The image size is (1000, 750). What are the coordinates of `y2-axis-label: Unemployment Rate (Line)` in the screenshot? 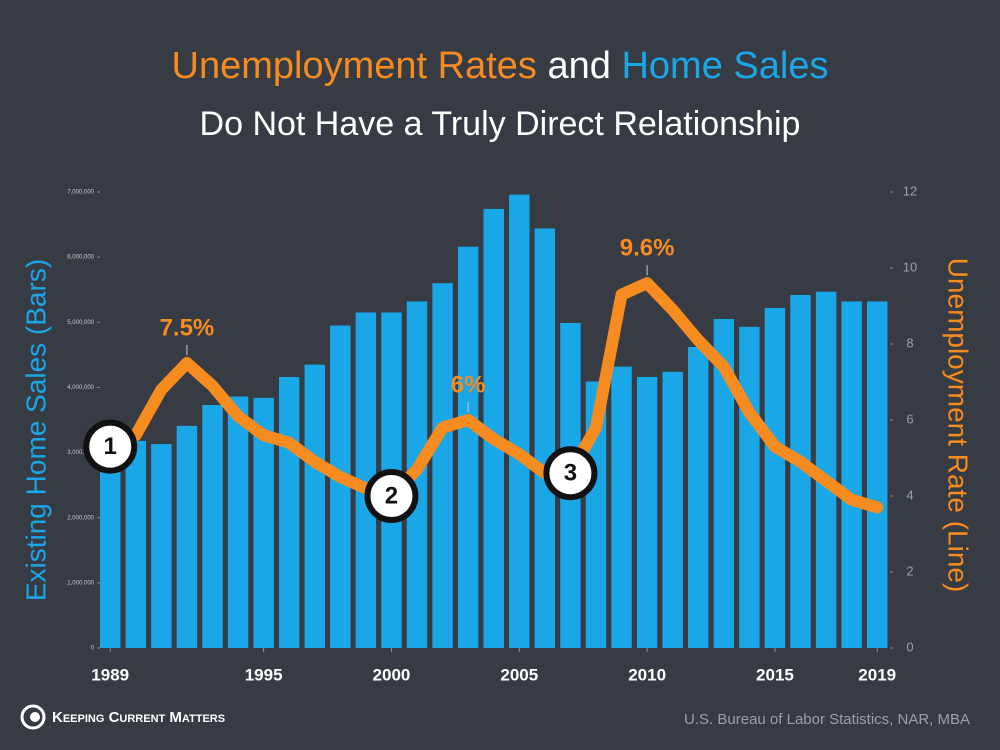 It's located at (958, 425).